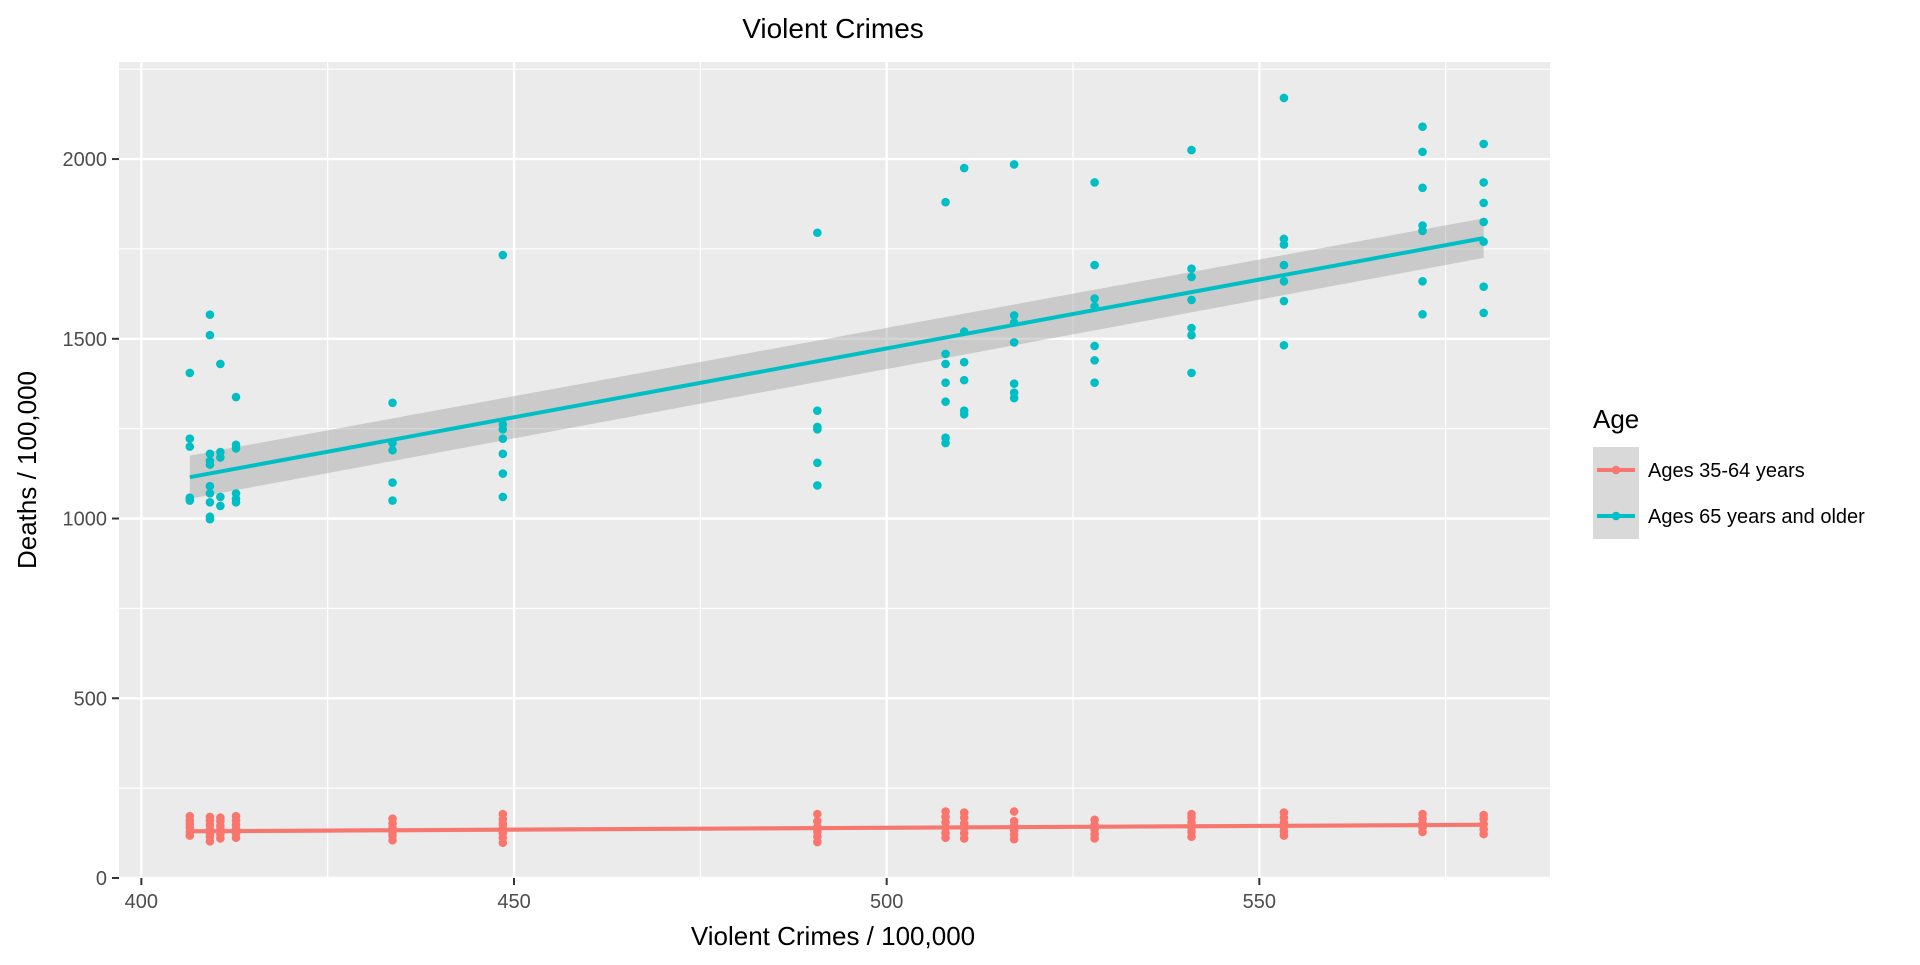 This screenshot has height=965, width=1920. What do you see at coordinates (1756, 517) in the screenshot?
I see `legend-label: Ages 65 years and older` at bounding box center [1756, 517].